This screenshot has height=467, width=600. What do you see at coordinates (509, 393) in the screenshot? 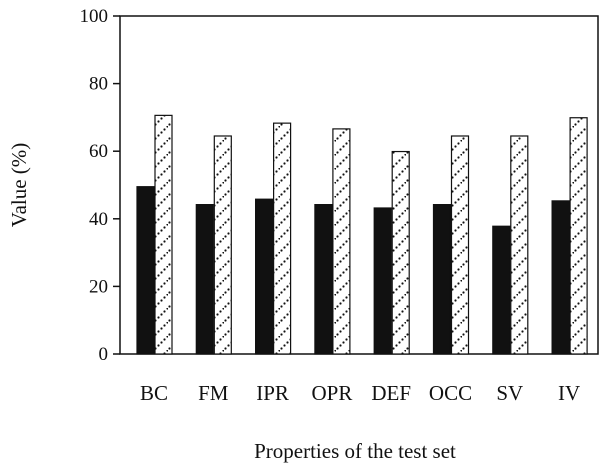
I see `x-tick-label: SV` at bounding box center [509, 393].